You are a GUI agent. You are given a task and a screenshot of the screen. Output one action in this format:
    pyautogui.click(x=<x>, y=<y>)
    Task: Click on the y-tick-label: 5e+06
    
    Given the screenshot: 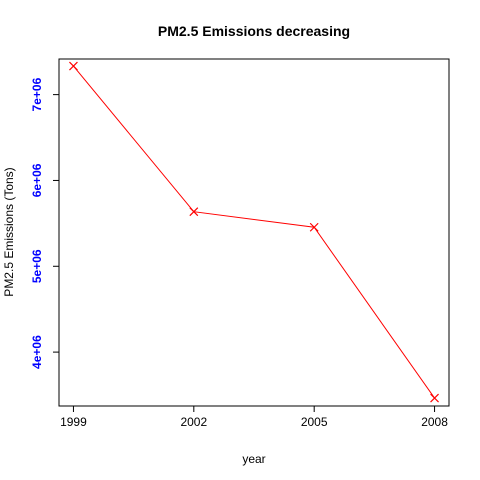 What is the action you would take?
    pyautogui.click(x=37, y=266)
    